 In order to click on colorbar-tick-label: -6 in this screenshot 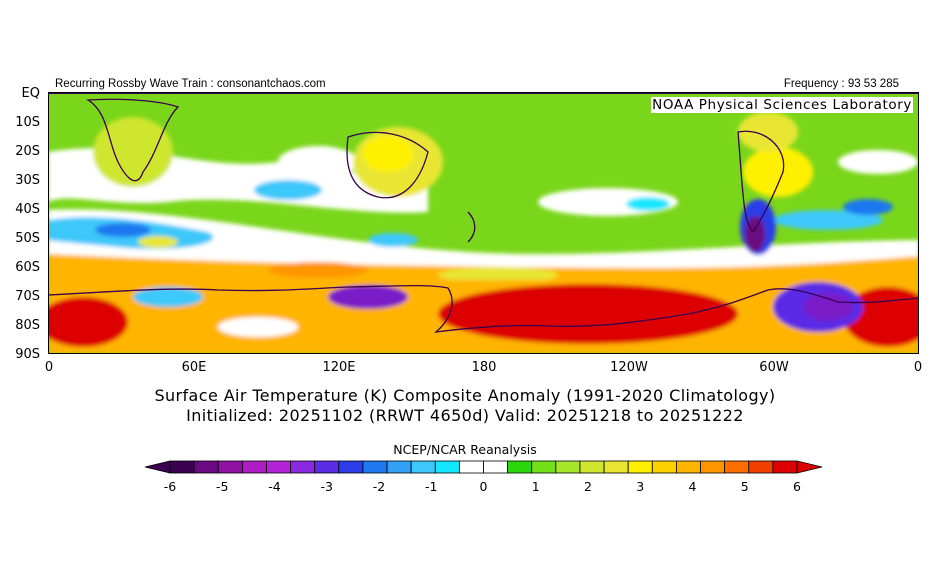, I will do `click(170, 486)`.